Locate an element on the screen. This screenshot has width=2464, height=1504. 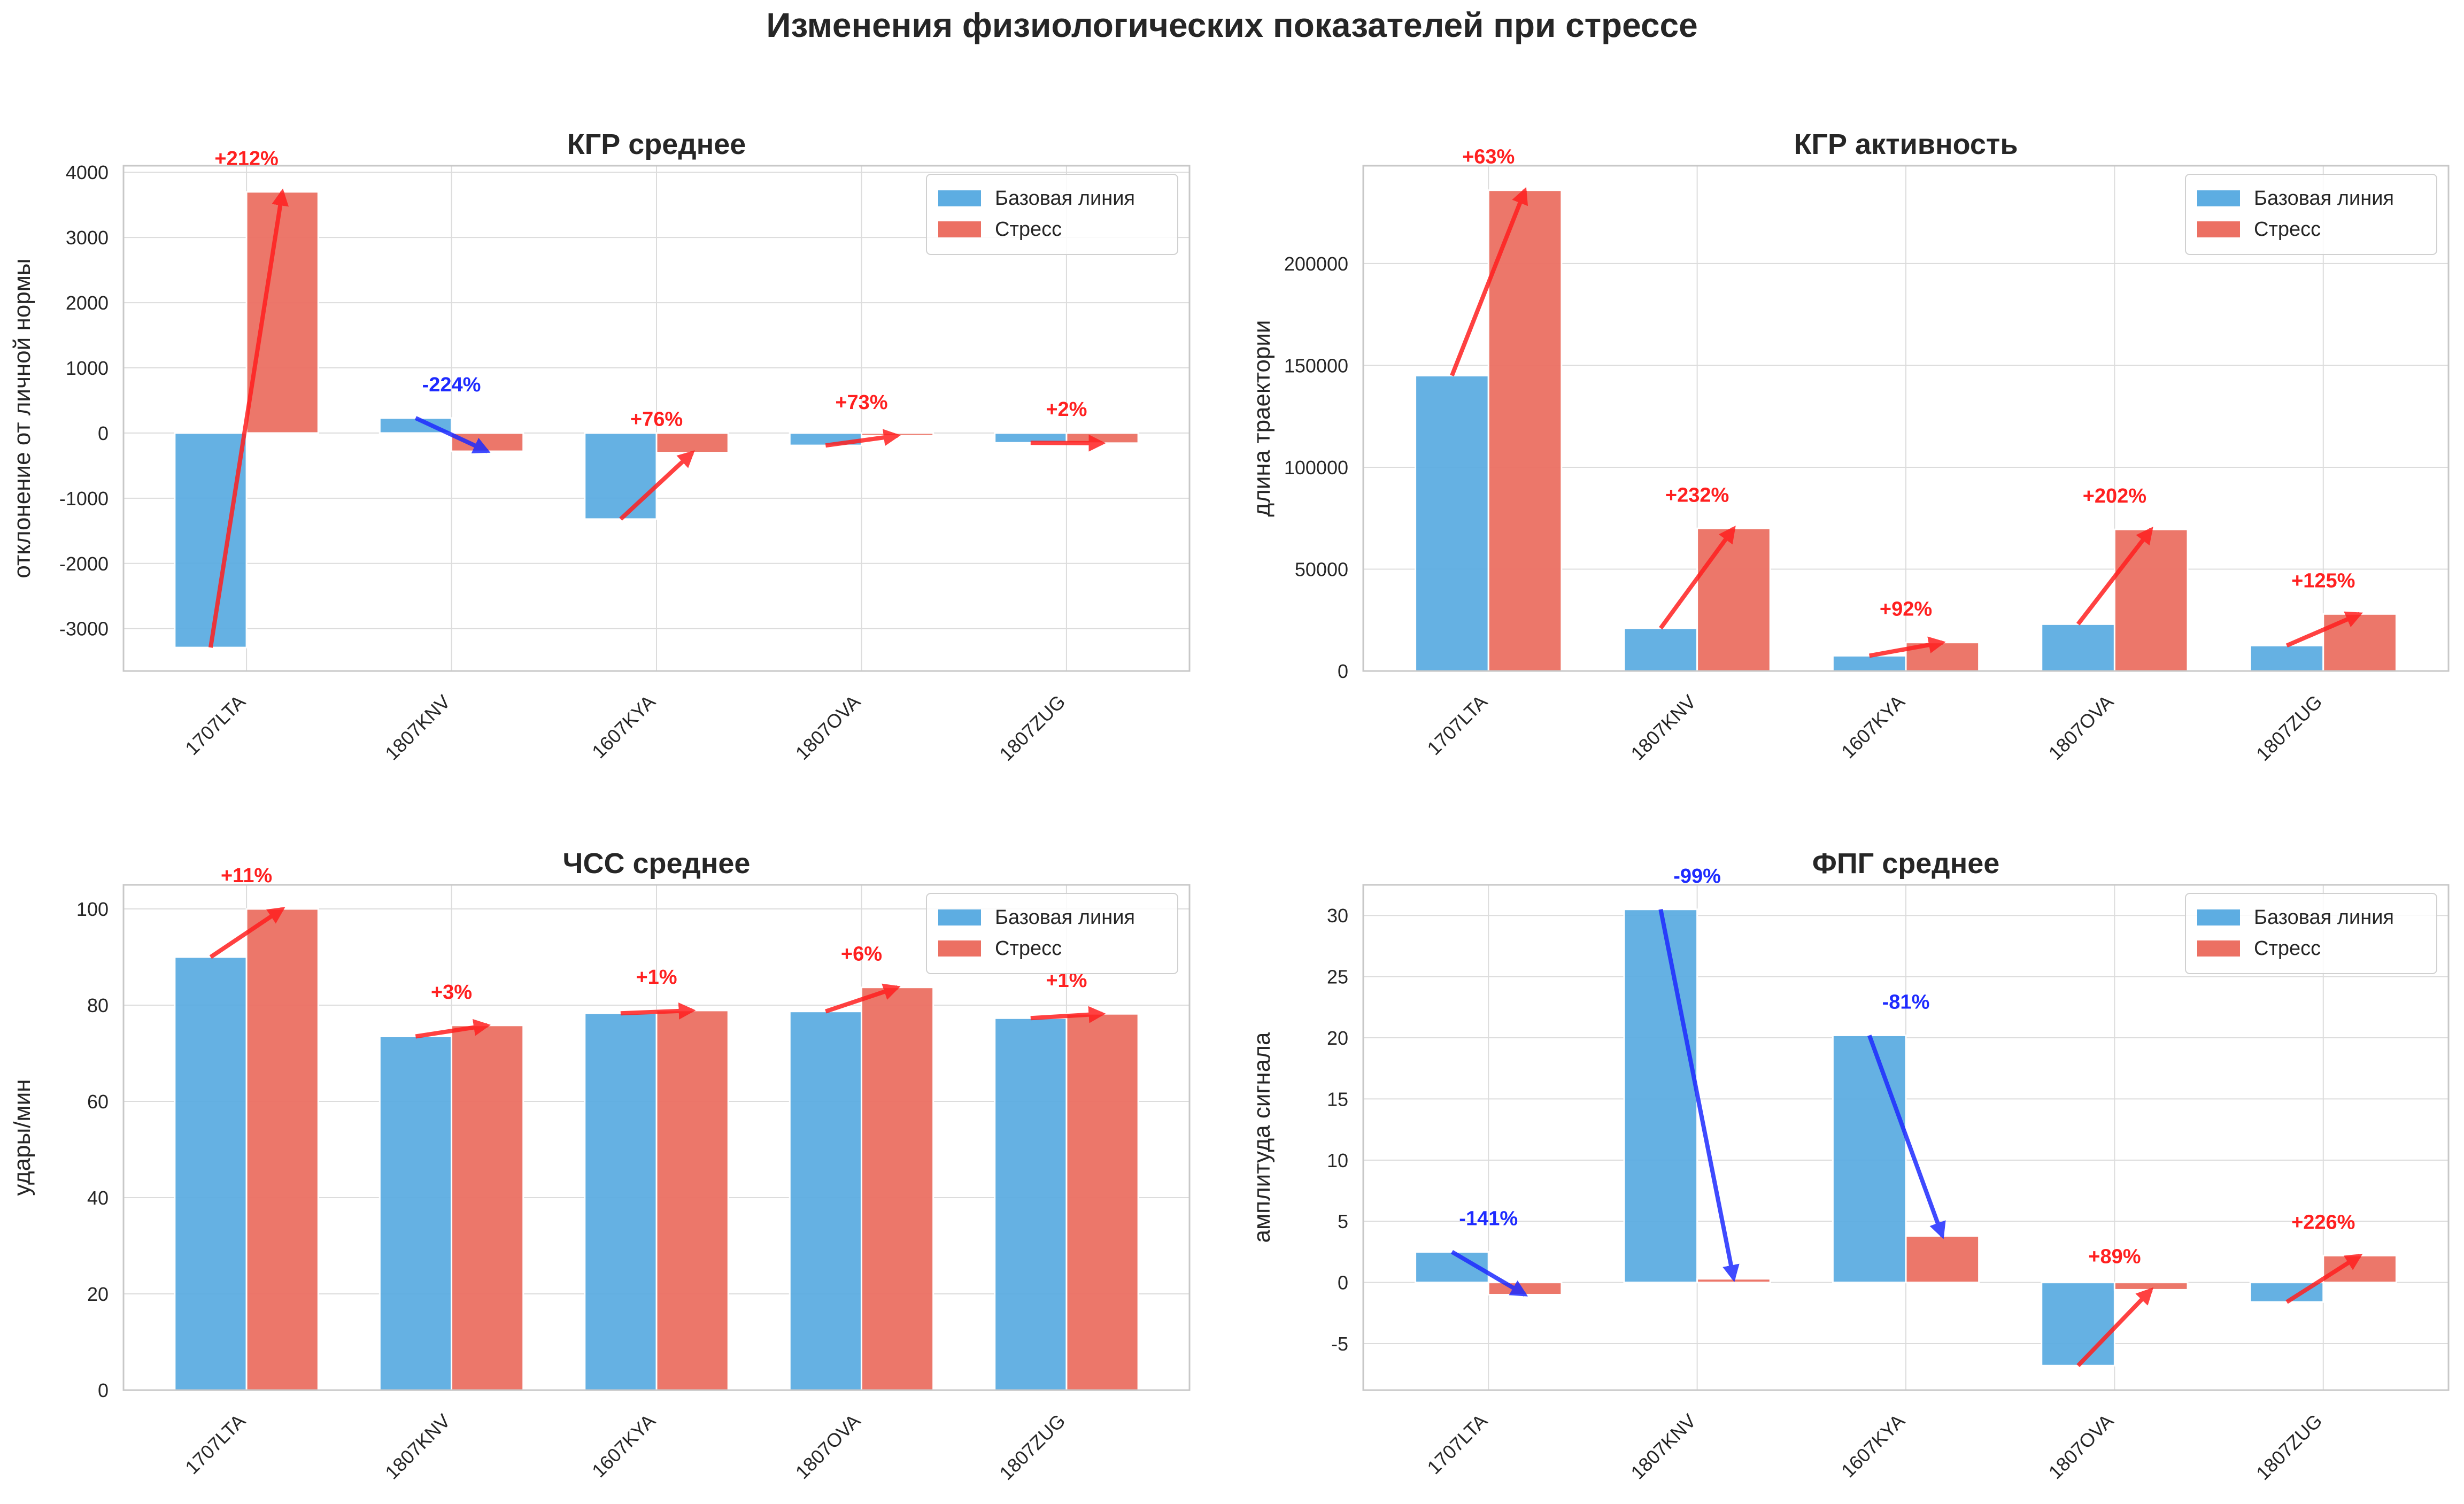
y-tick-label: 5 is located at coordinates (1343, 1221).